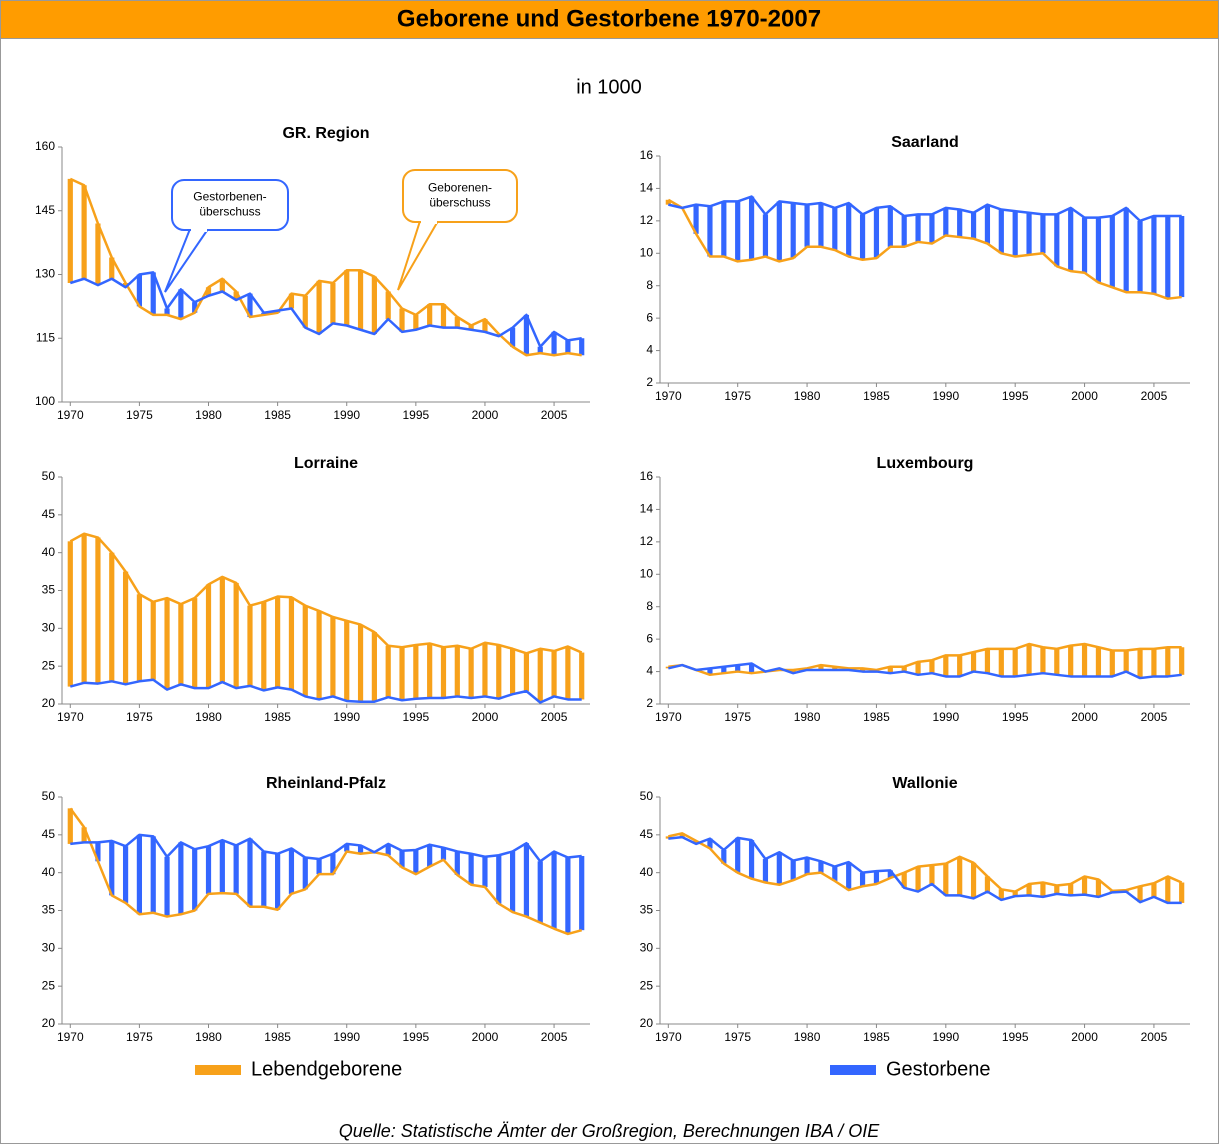  What do you see at coordinates (609, 19) in the screenshot?
I see `title-bar` at bounding box center [609, 19].